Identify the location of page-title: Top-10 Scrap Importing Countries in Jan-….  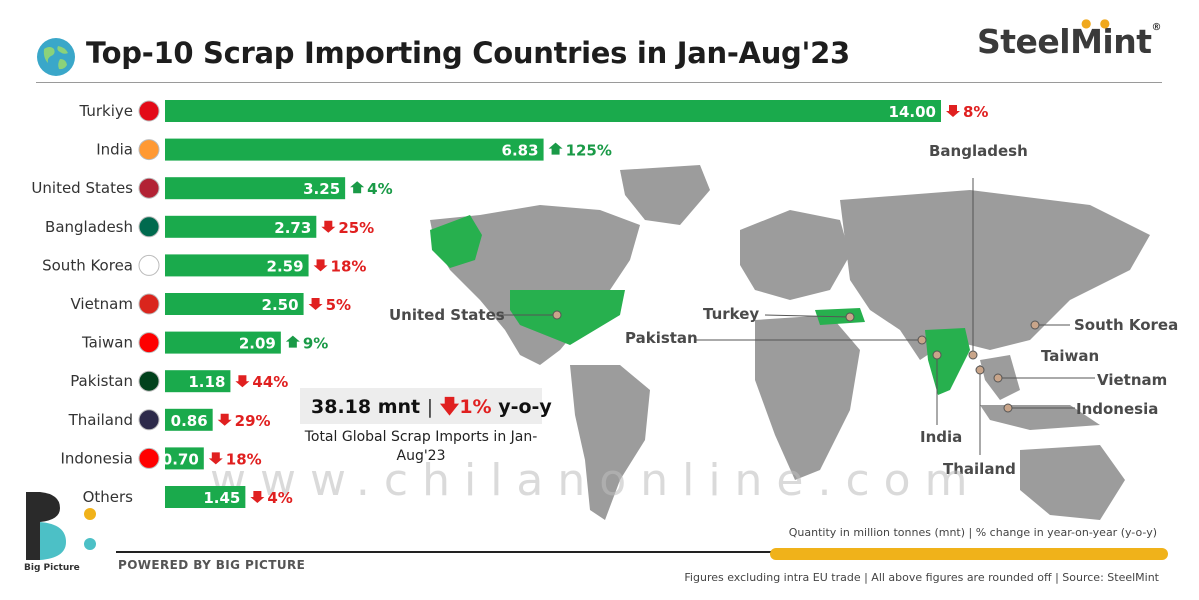
(468, 53).